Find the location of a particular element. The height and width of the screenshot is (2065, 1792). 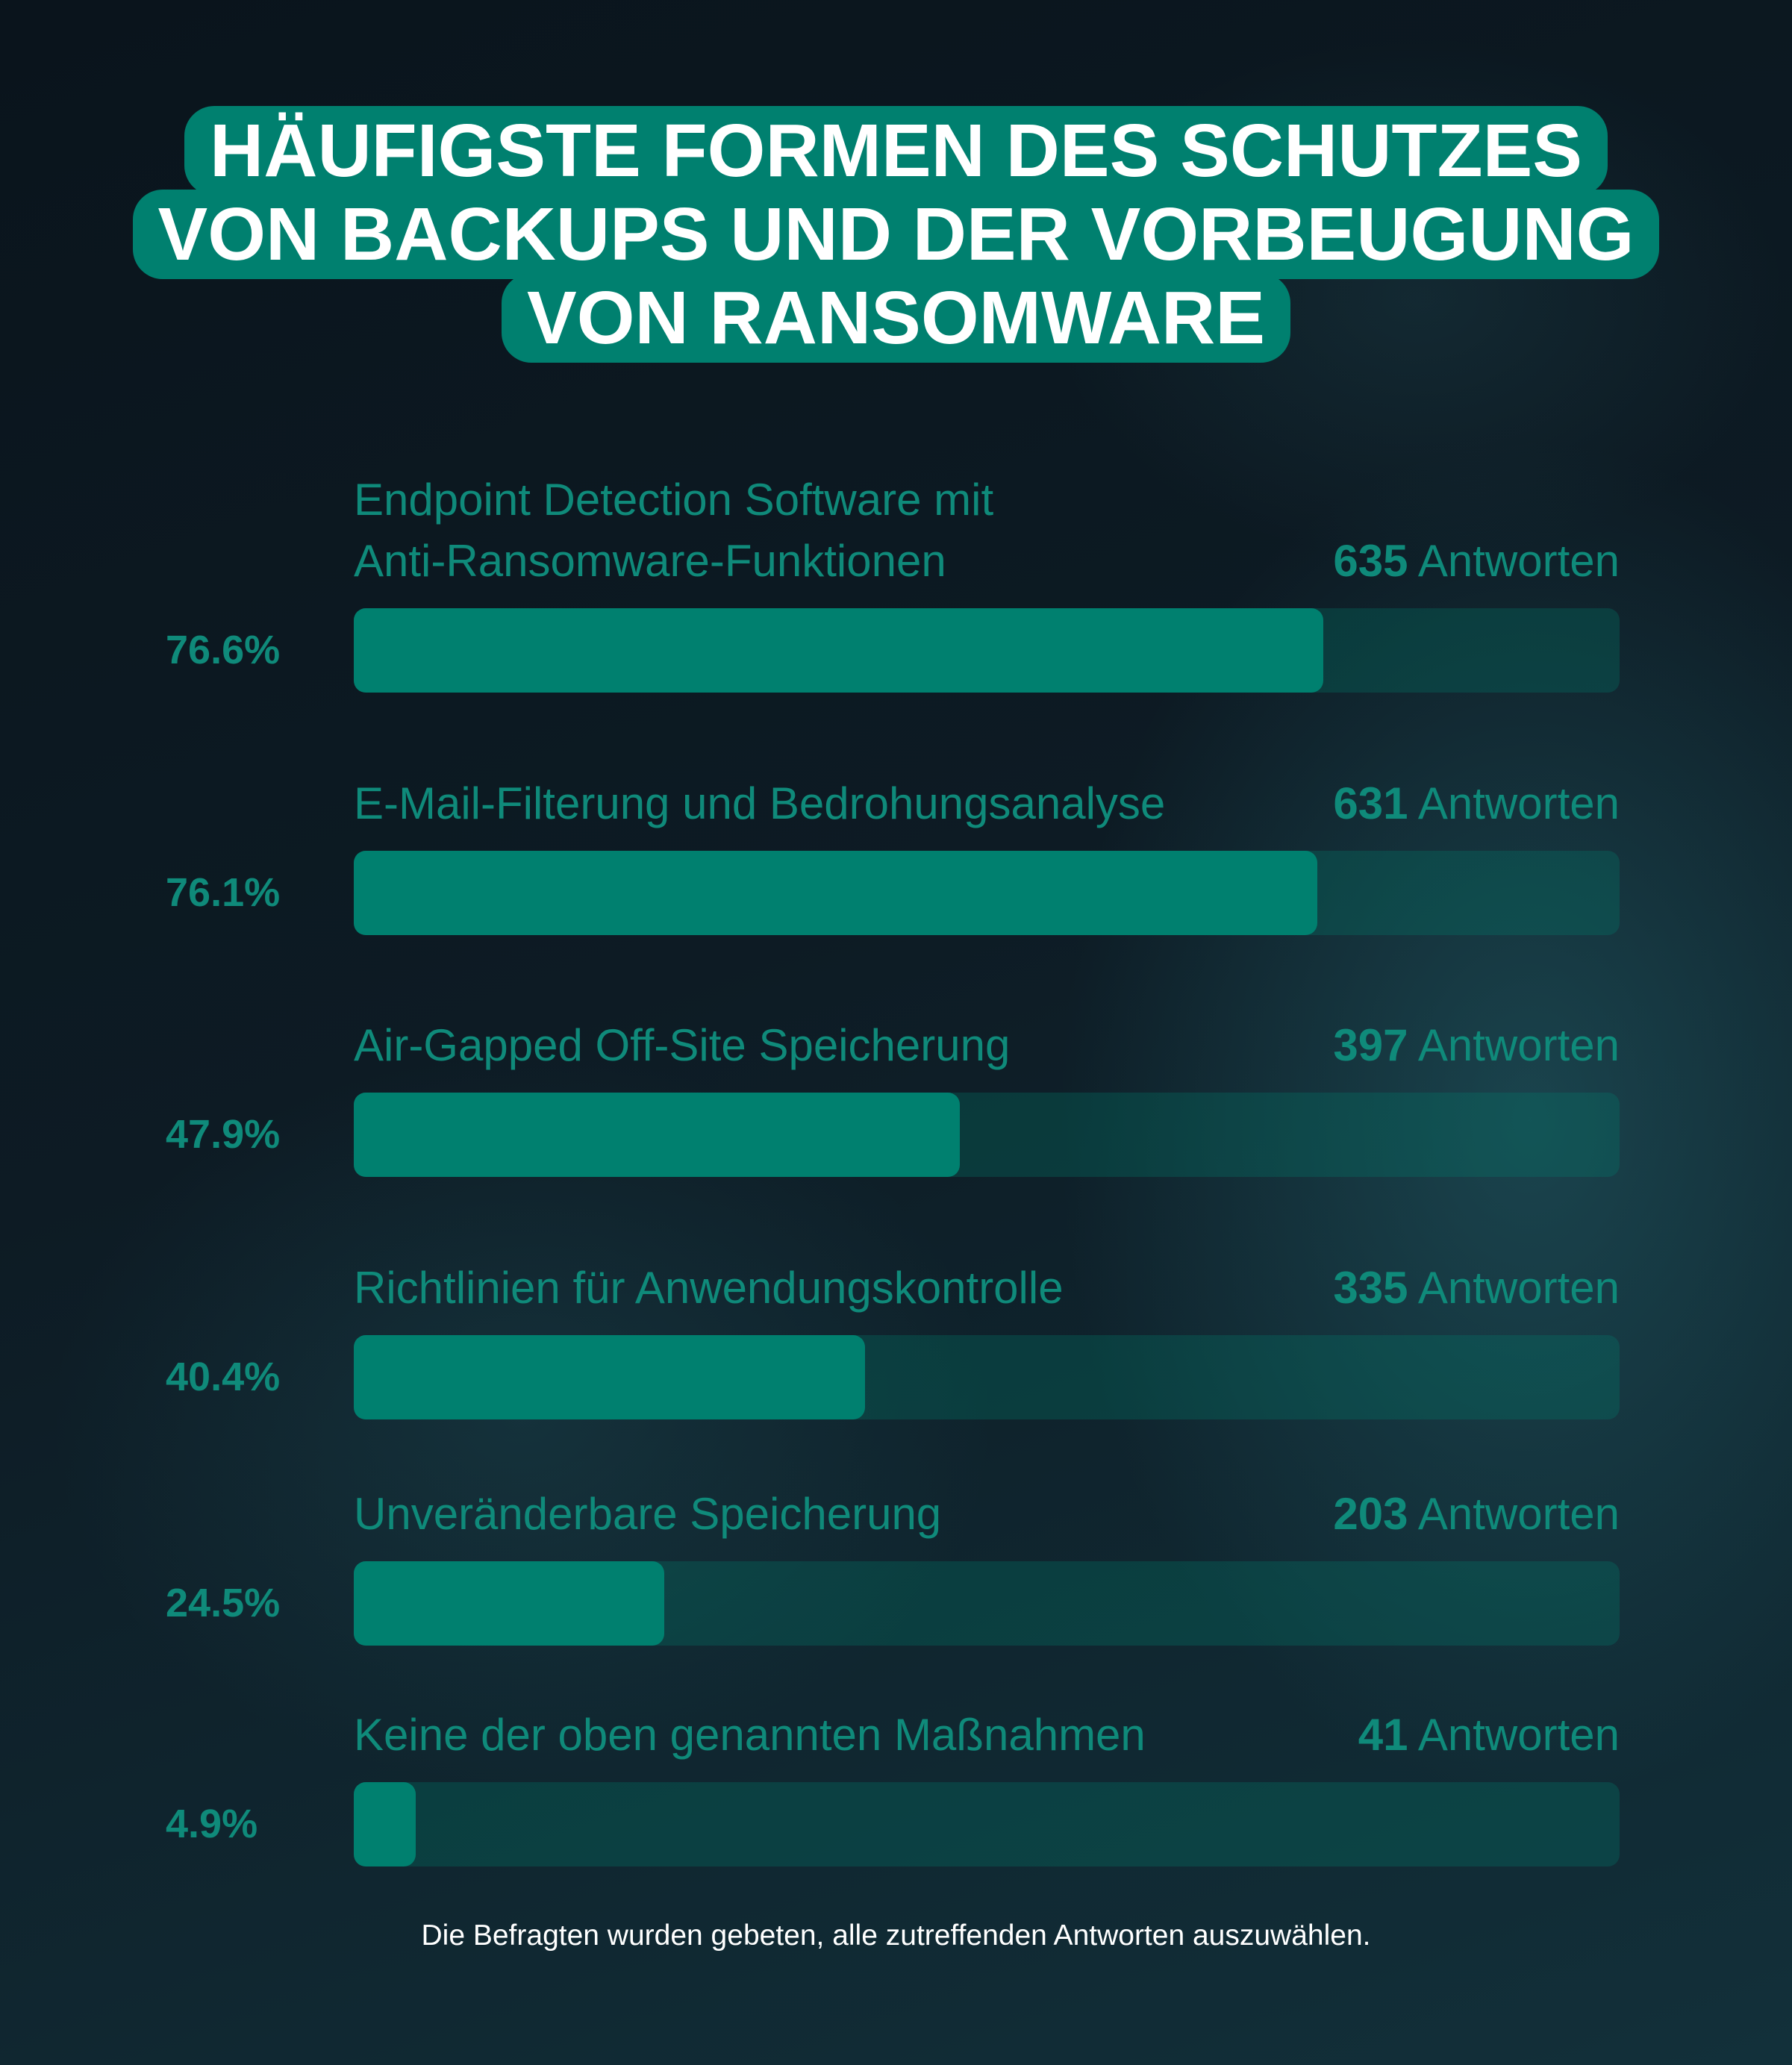

category-label: Richtlinien für Anwendungskontrolle is located at coordinates (709, 1288).